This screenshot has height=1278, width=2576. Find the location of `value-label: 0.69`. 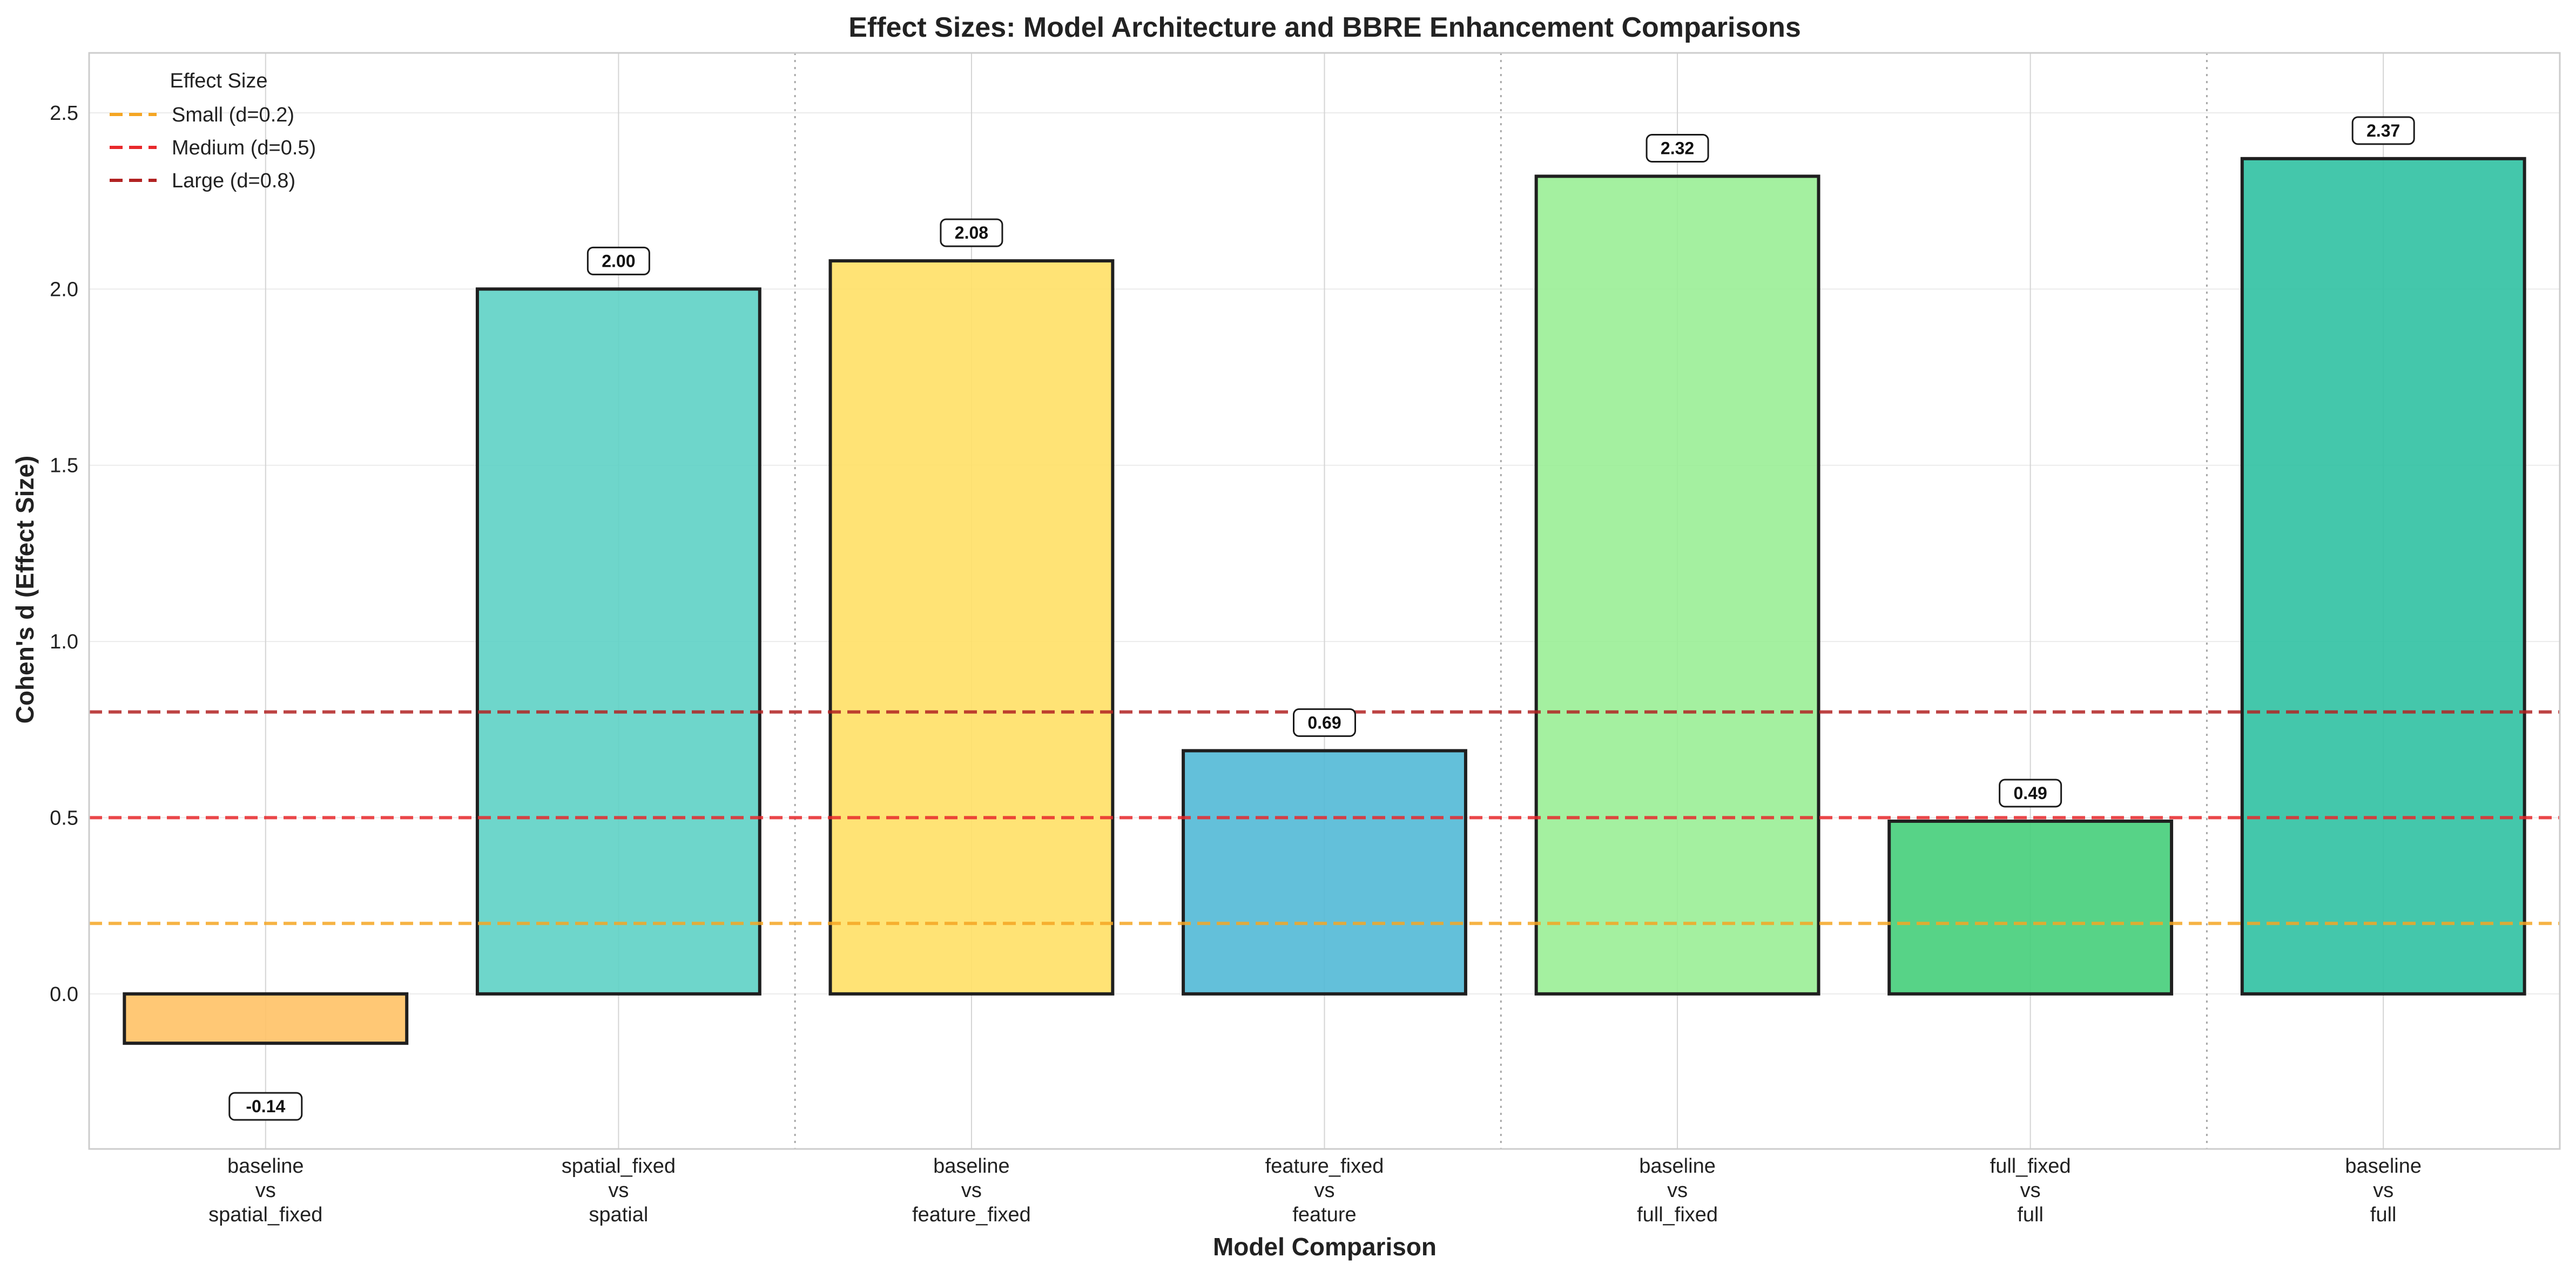

value-label: 0.69 is located at coordinates (1324, 722).